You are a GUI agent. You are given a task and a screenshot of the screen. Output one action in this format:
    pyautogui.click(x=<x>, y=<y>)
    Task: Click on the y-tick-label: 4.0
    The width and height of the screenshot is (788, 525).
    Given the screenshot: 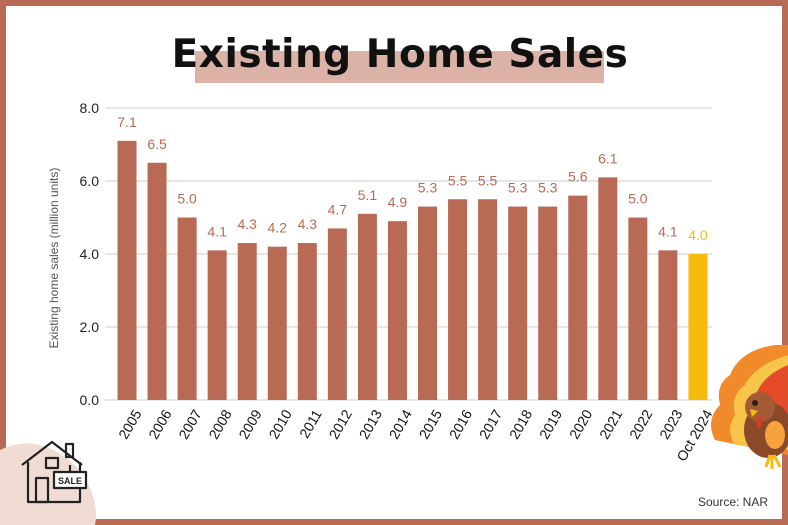 What is the action you would take?
    pyautogui.click(x=90, y=254)
    